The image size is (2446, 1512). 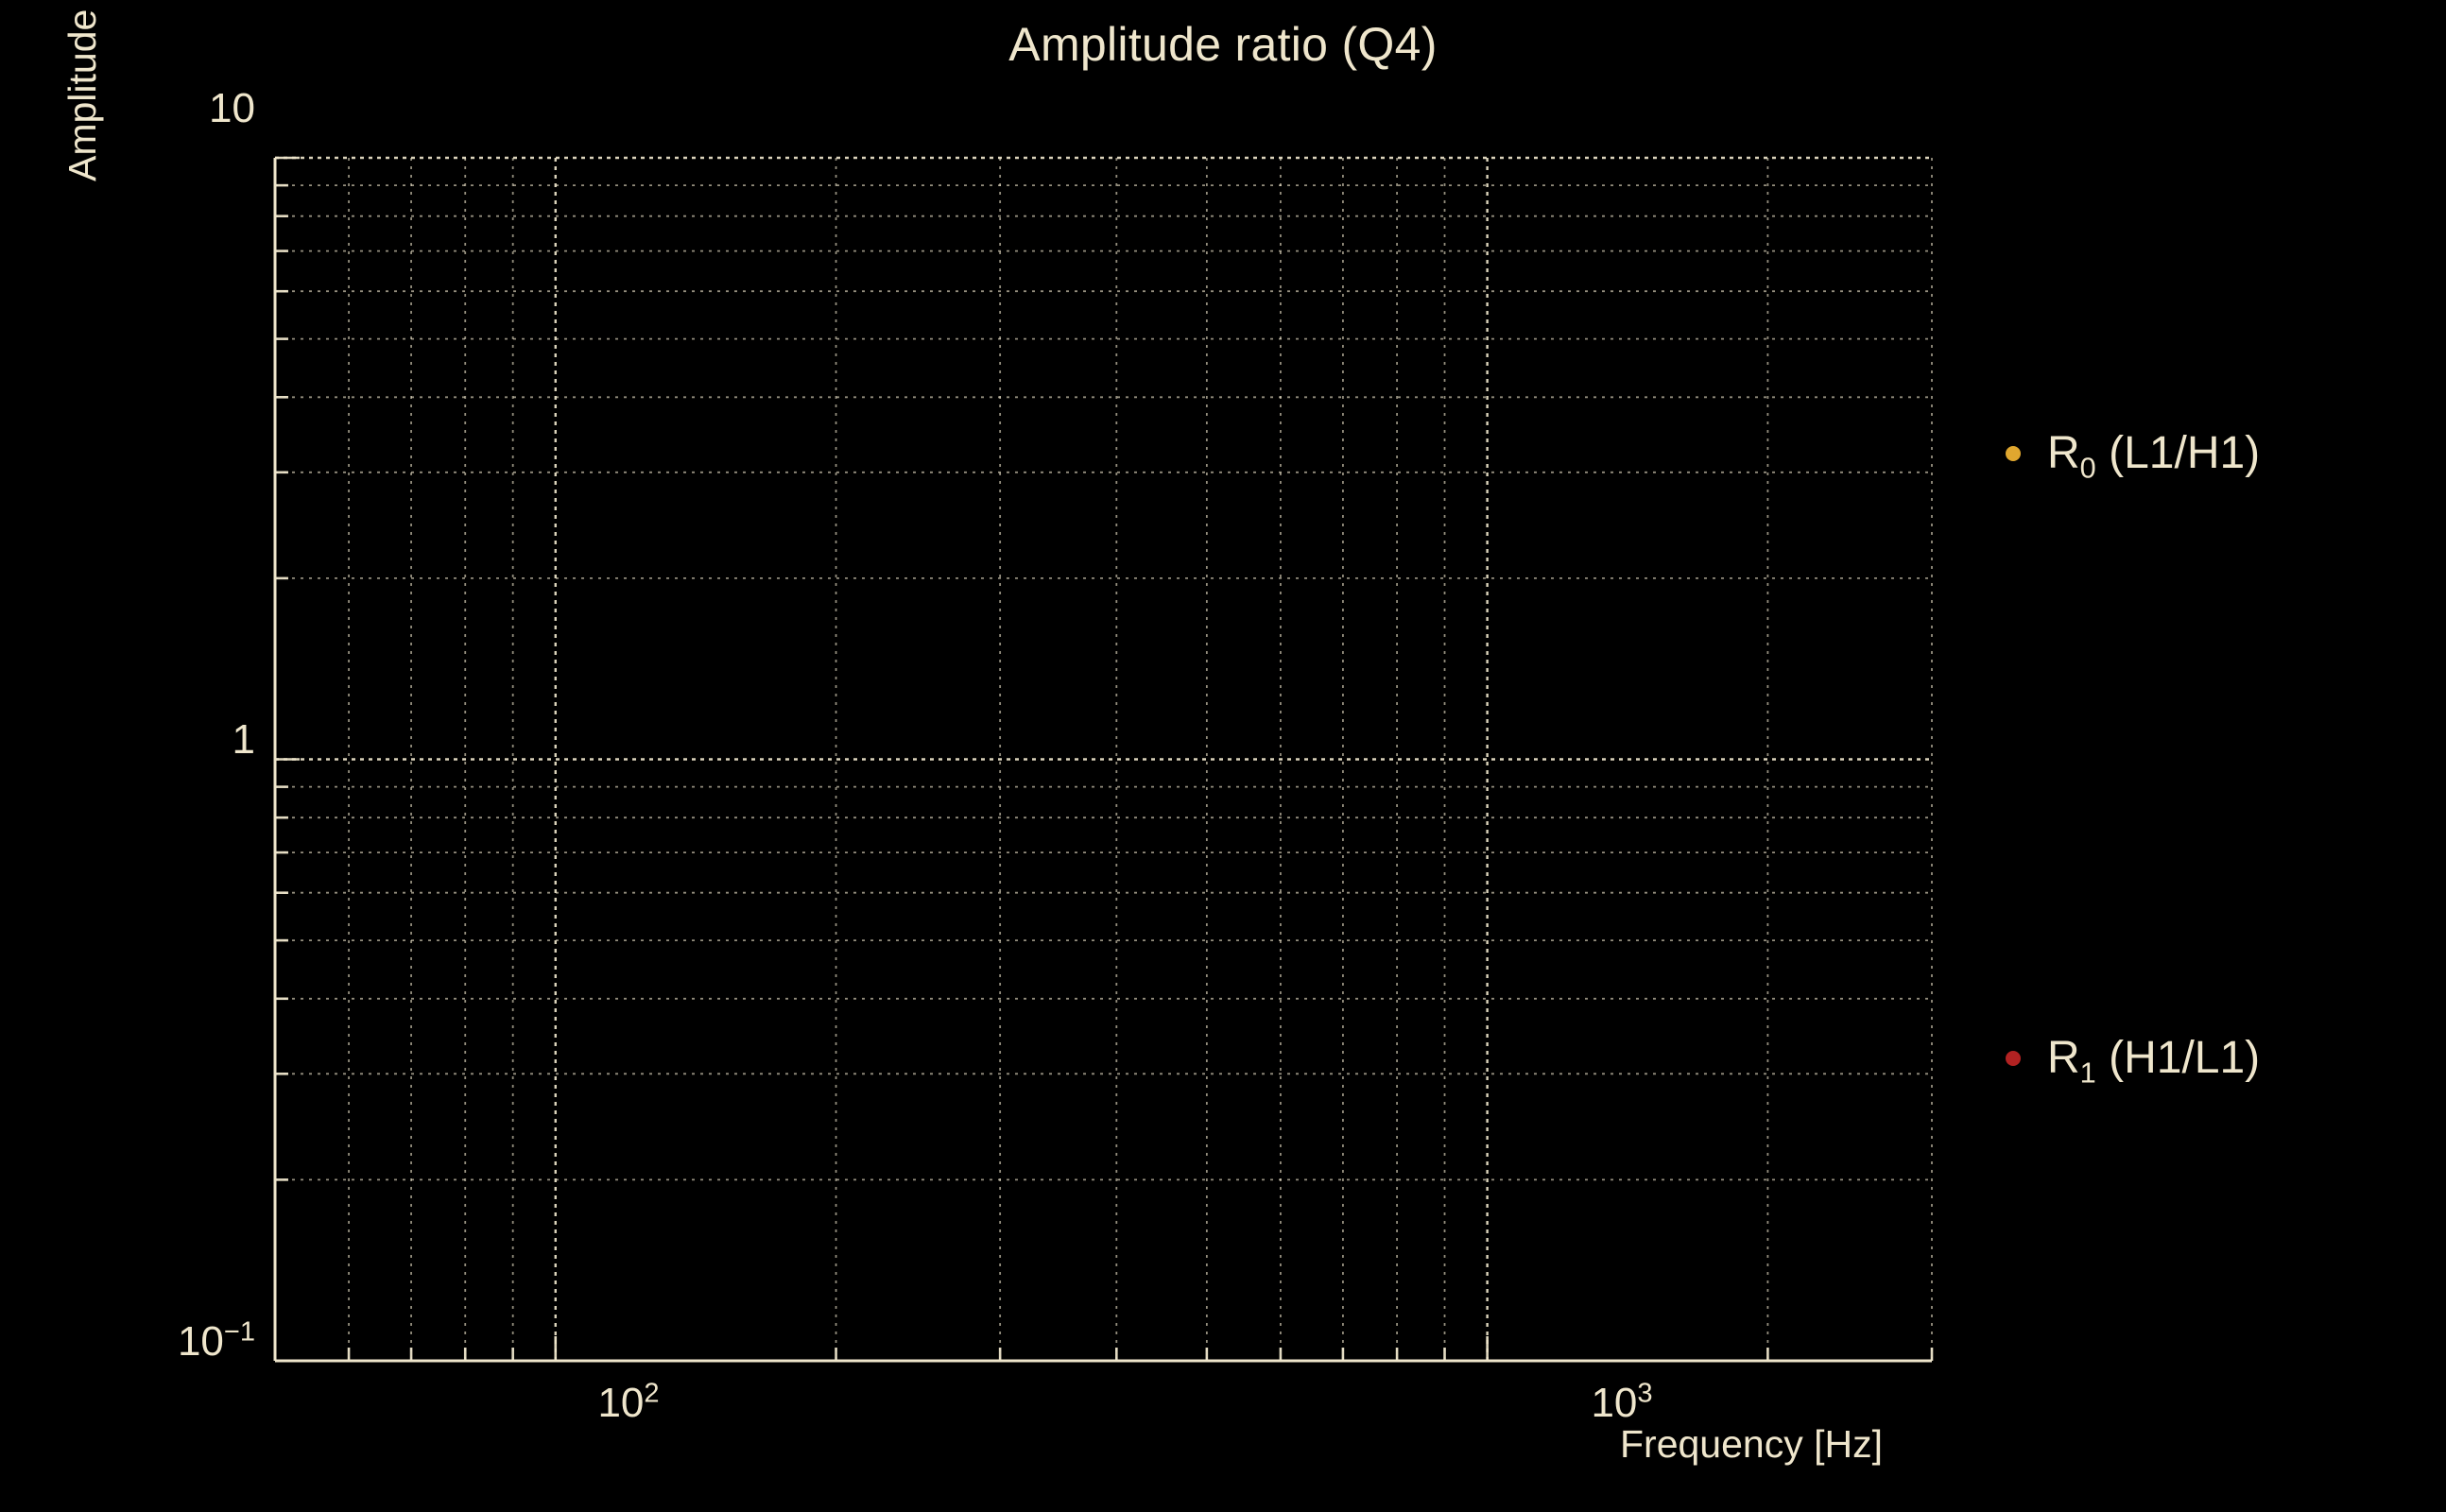 I want to click on legend-entry-r1: R1 (H1/L1), so click(x=2122, y=1058).